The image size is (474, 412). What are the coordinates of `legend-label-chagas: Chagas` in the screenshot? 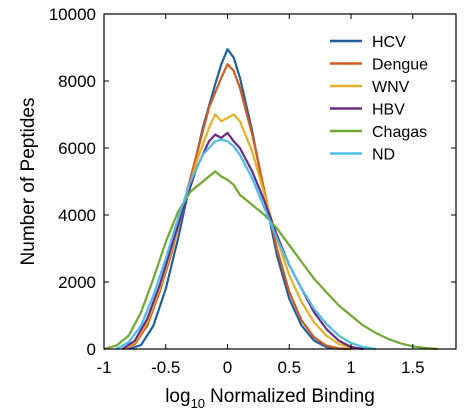 It's located at (399, 132).